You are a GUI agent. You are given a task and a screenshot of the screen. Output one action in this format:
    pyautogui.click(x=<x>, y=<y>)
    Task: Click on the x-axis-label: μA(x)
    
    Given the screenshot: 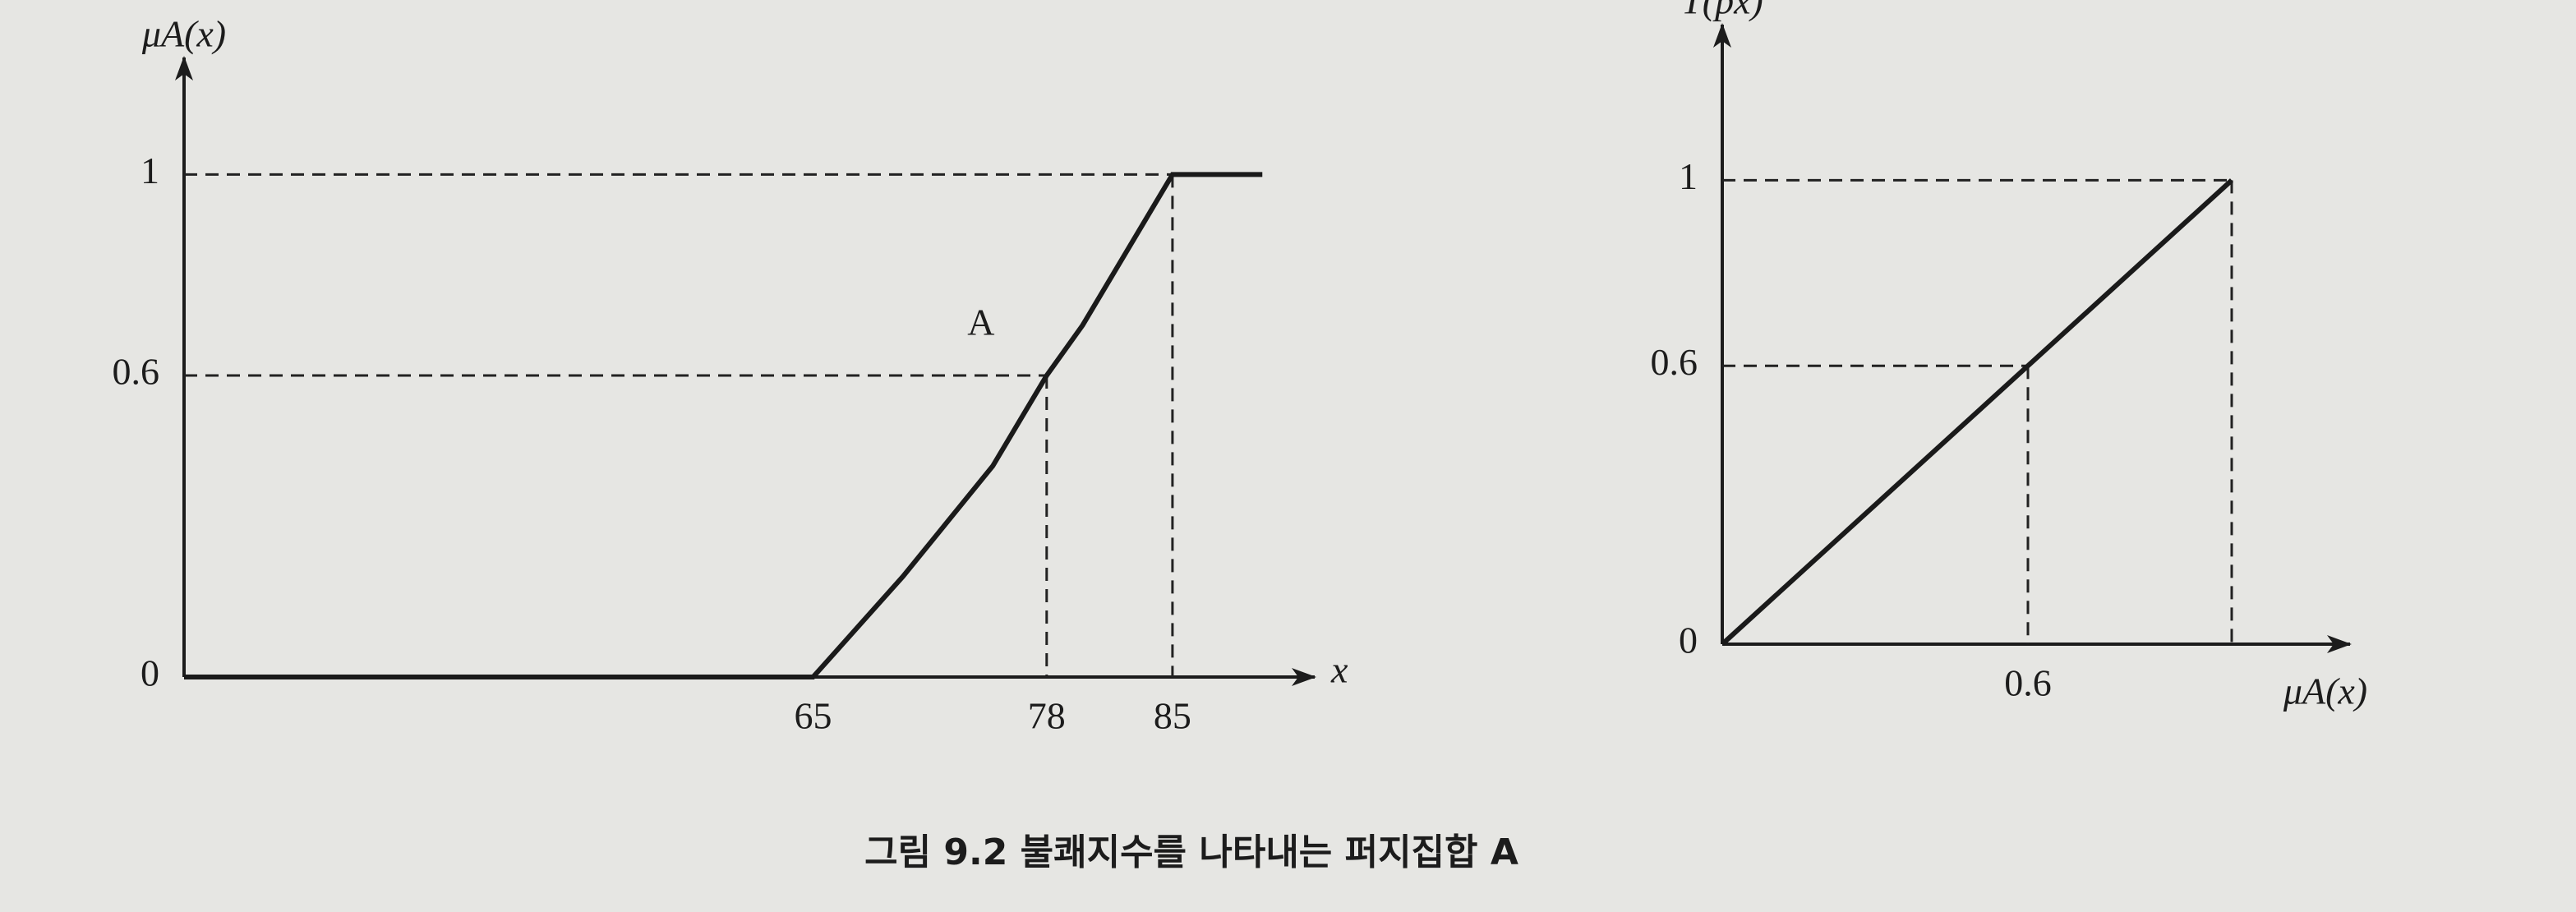 What is the action you would take?
    pyautogui.click(x=2325, y=691)
    